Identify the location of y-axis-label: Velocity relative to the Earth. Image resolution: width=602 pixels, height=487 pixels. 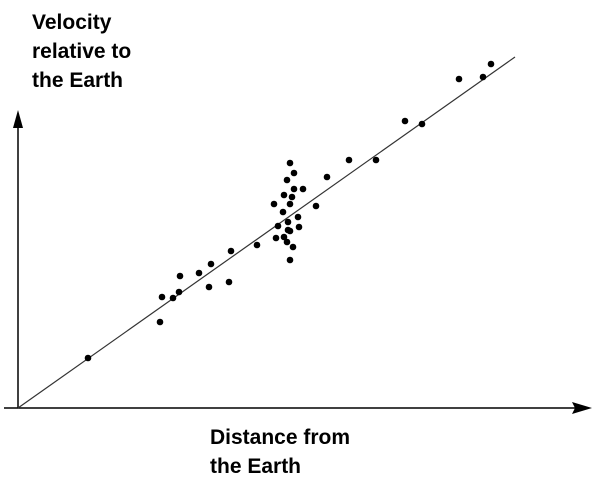
(82, 51).